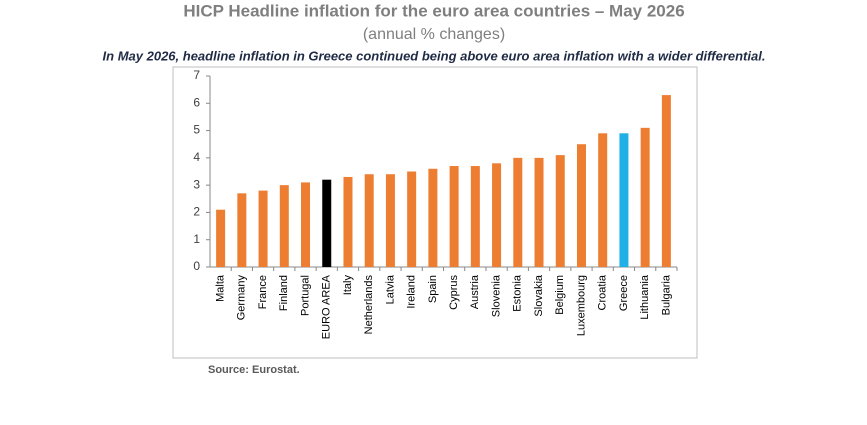 The image size is (867, 425). What do you see at coordinates (196, 130) in the screenshot?
I see `y-tick-label: 5` at bounding box center [196, 130].